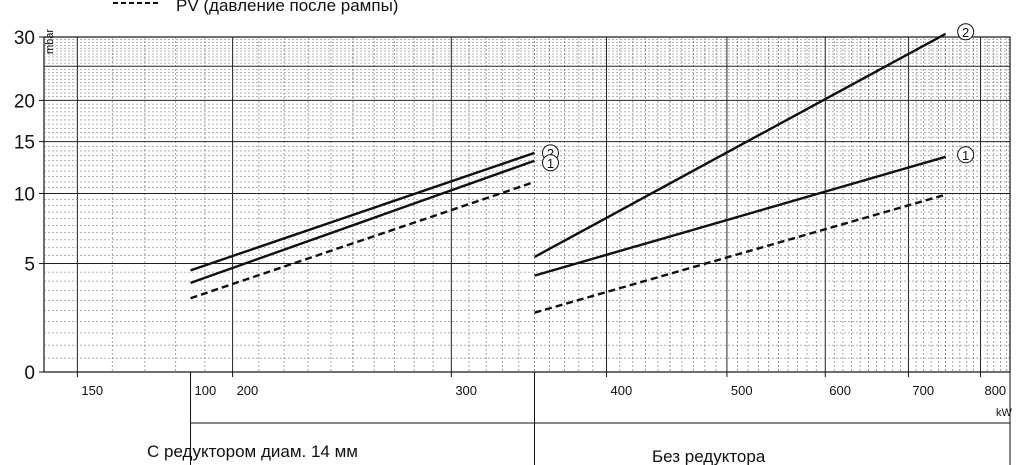 The height and width of the screenshot is (465, 1021). What do you see at coordinates (92, 390) in the screenshot?
I see `x-tick-label: 150` at bounding box center [92, 390].